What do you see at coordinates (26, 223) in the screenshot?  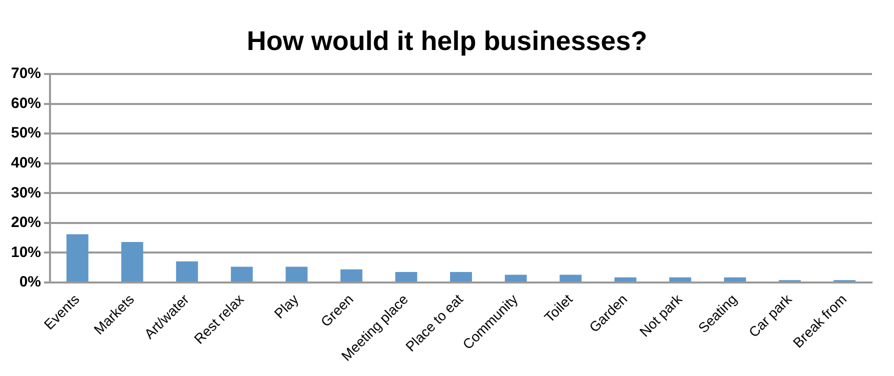 I see `y-tick-label: 20%` at bounding box center [26, 223].